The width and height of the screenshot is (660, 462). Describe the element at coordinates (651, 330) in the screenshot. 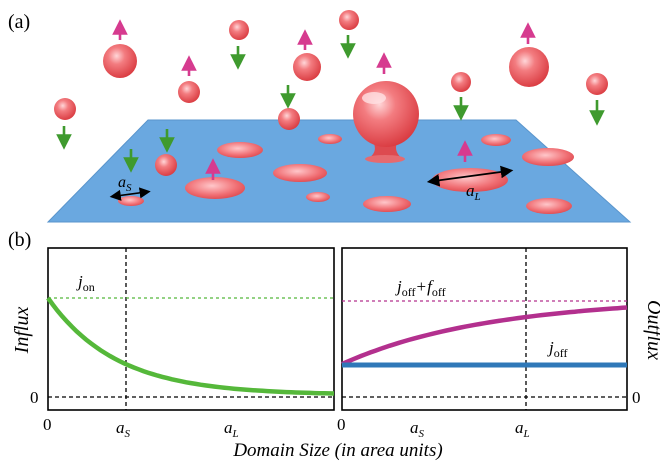

I see `outflux-ylabel: Outflux` at that location.